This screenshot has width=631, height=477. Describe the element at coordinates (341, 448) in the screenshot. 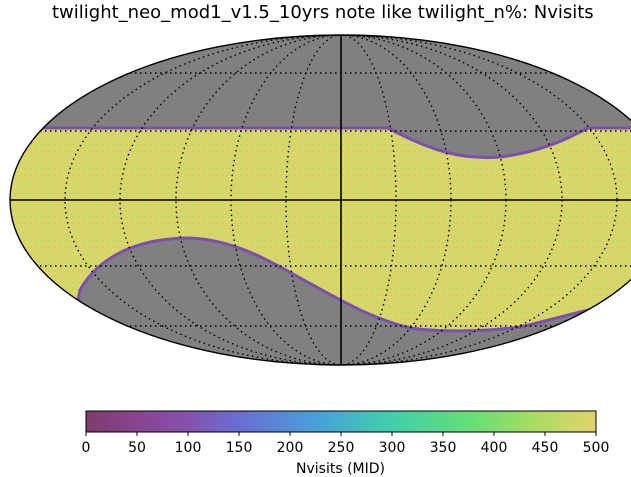

I see `colorbar-tick-label: 250` at that location.